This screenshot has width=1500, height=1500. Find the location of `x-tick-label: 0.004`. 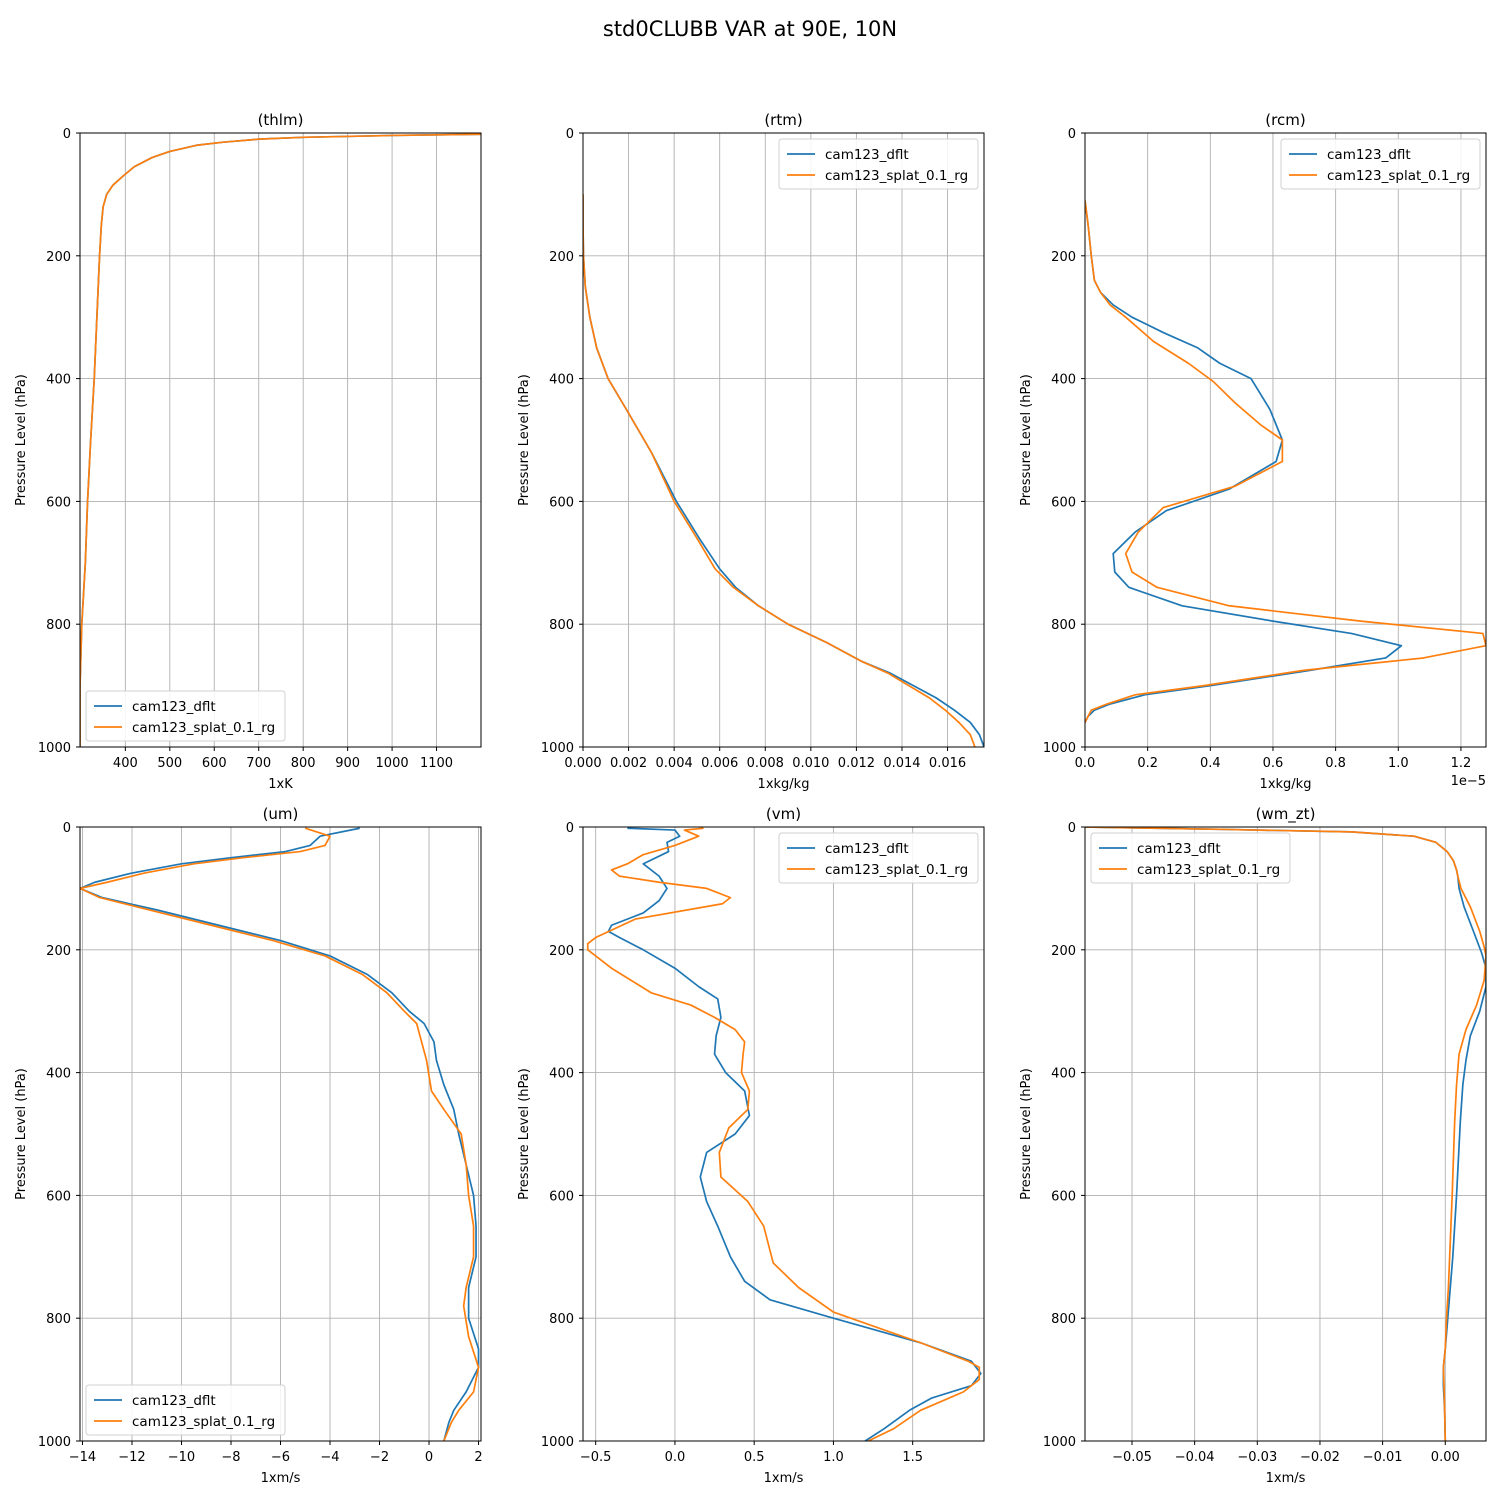

x-tick-label: 0.004 is located at coordinates (674, 763).